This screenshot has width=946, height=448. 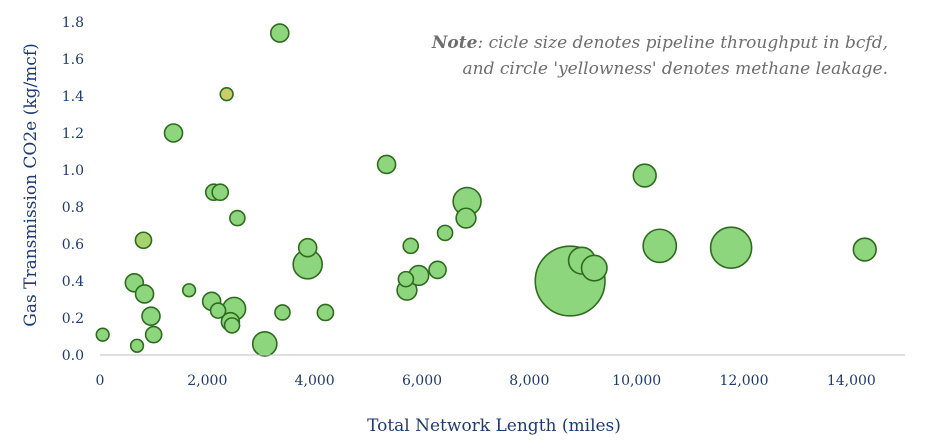 What do you see at coordinates (100, 381) in the screenshot?
I see `x-tick-label: 0` at bounding box center [100, 381].